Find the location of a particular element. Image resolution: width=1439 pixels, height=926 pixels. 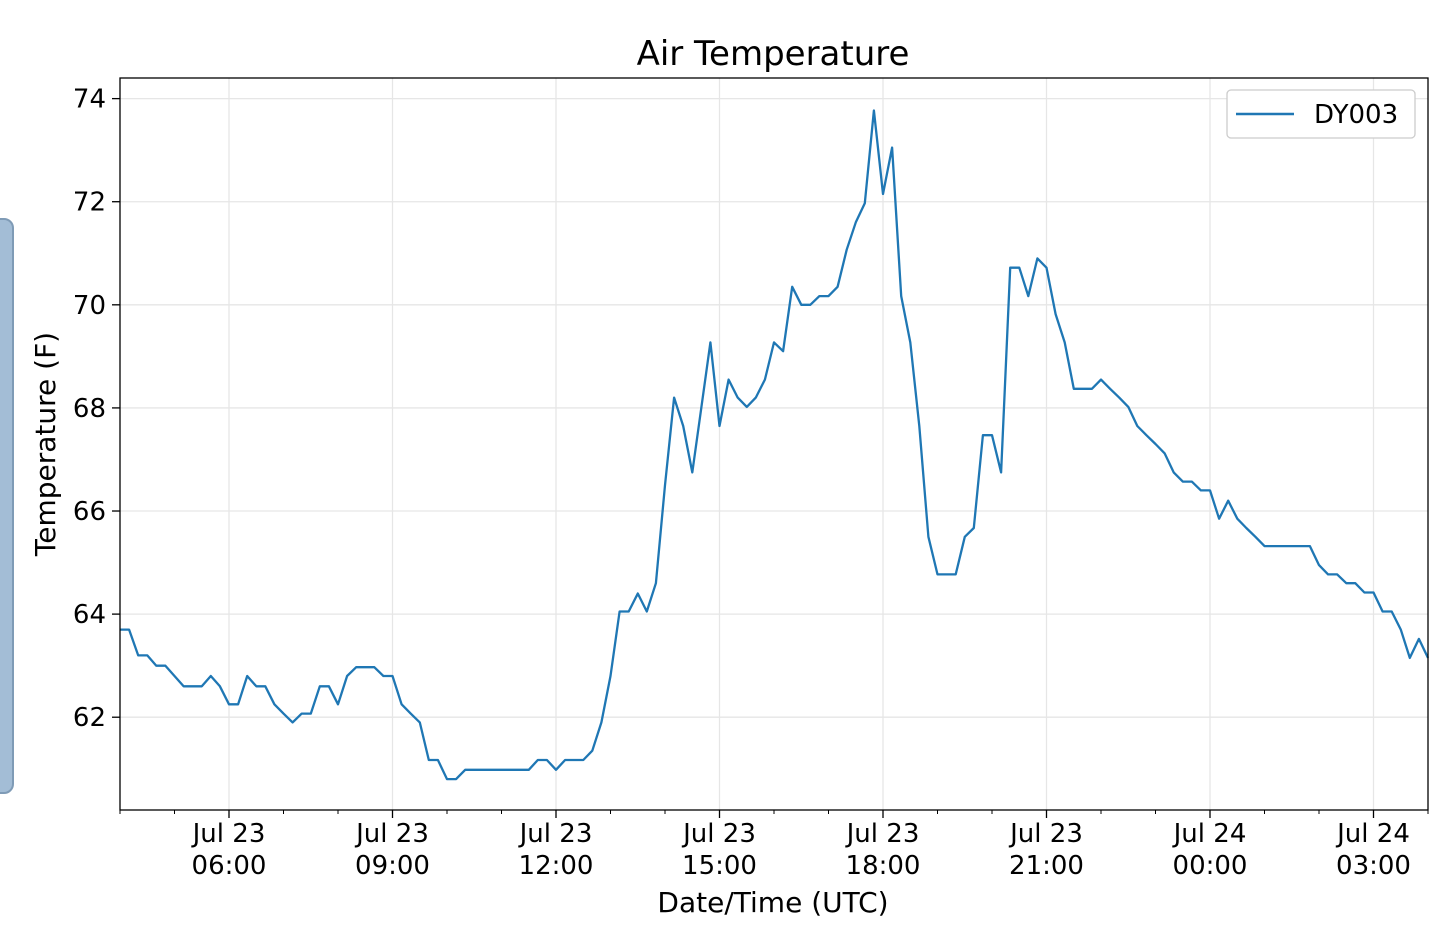

x-tick-label: 12:00 is located at coordinates (556, 866).